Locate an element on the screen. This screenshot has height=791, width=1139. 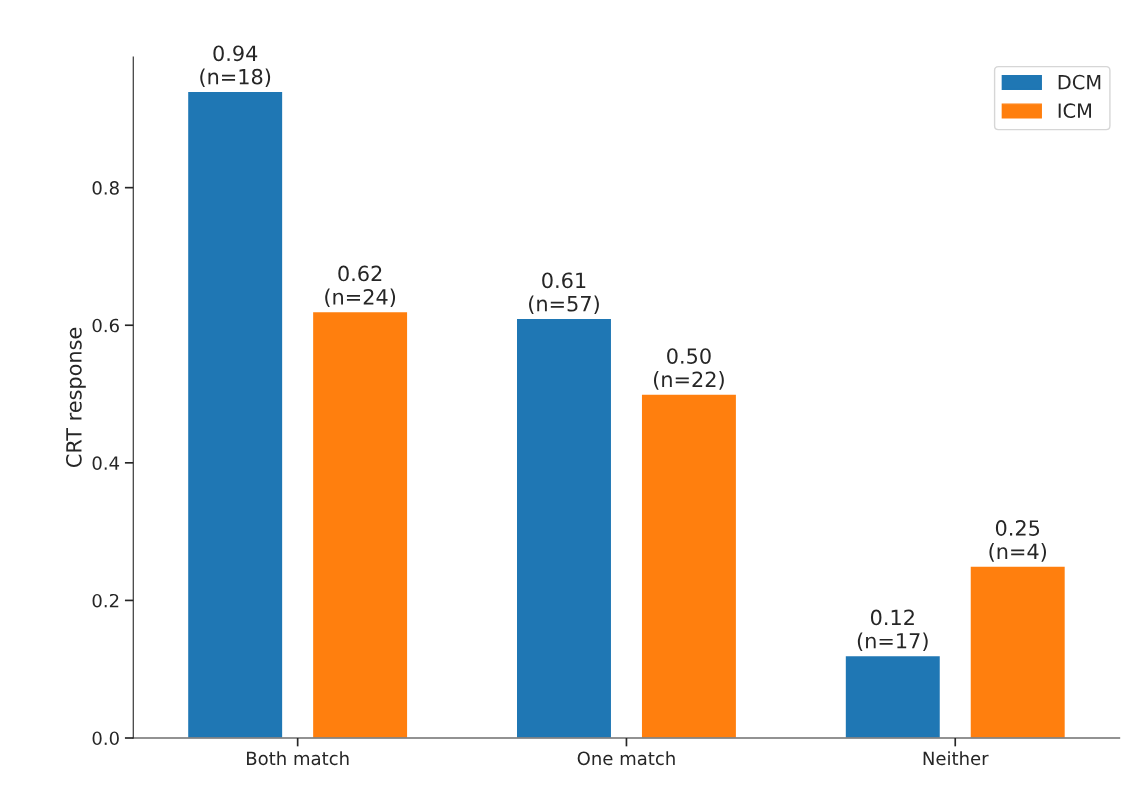
y-tick-label: 0.6 is located at coordinates (105, 325).